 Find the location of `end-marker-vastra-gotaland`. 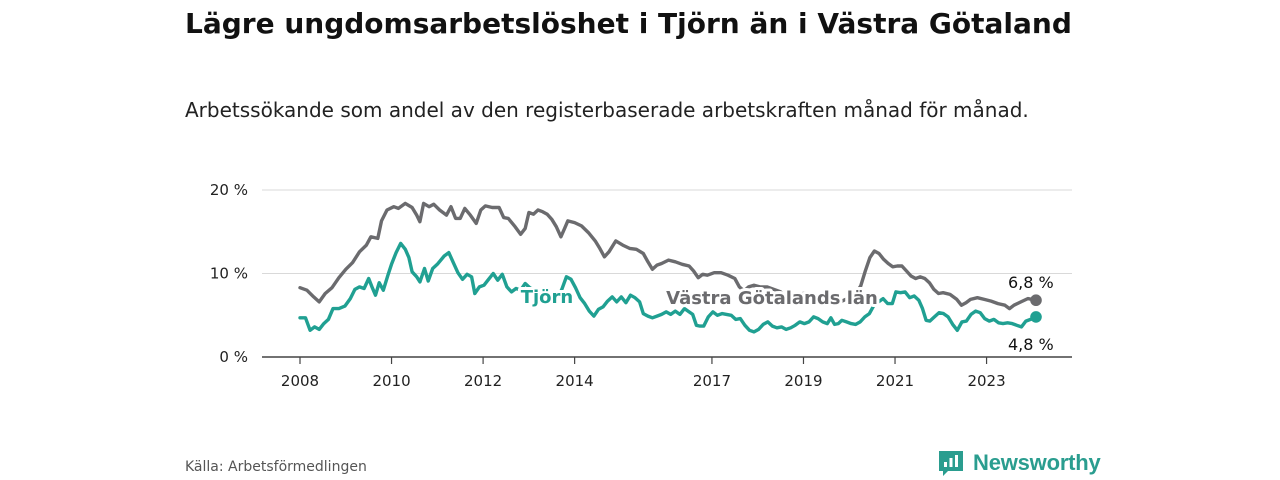

end-marker-vastra-gotaland is located at coordinates (1036, 300).